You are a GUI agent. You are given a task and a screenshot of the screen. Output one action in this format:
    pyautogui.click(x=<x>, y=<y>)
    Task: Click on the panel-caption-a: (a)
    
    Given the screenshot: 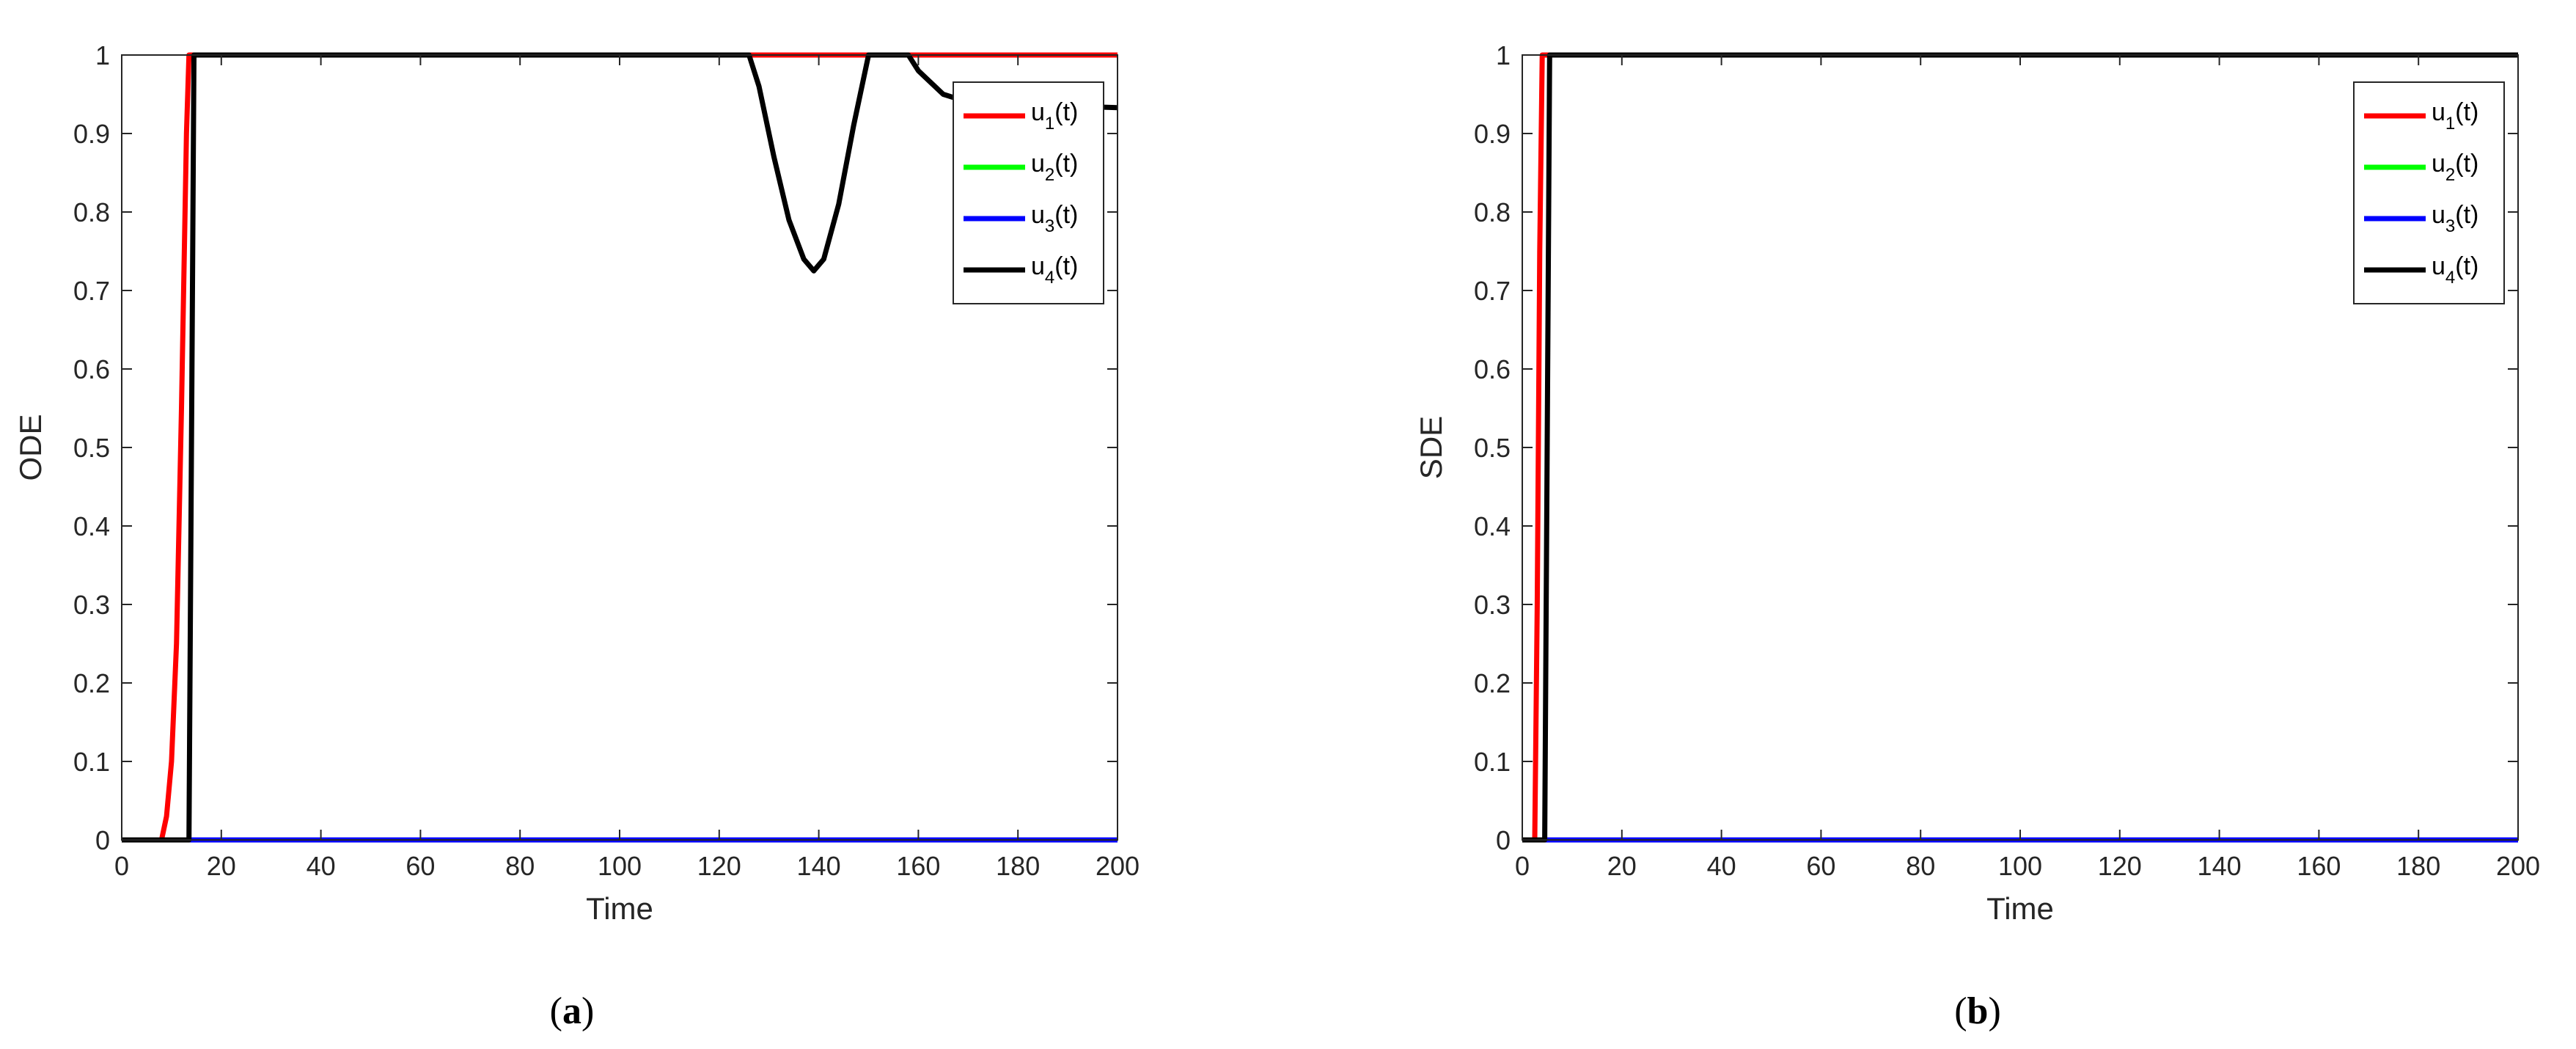 What is the action you would take?
    pyautogui.click(x=573, y=1011)
    